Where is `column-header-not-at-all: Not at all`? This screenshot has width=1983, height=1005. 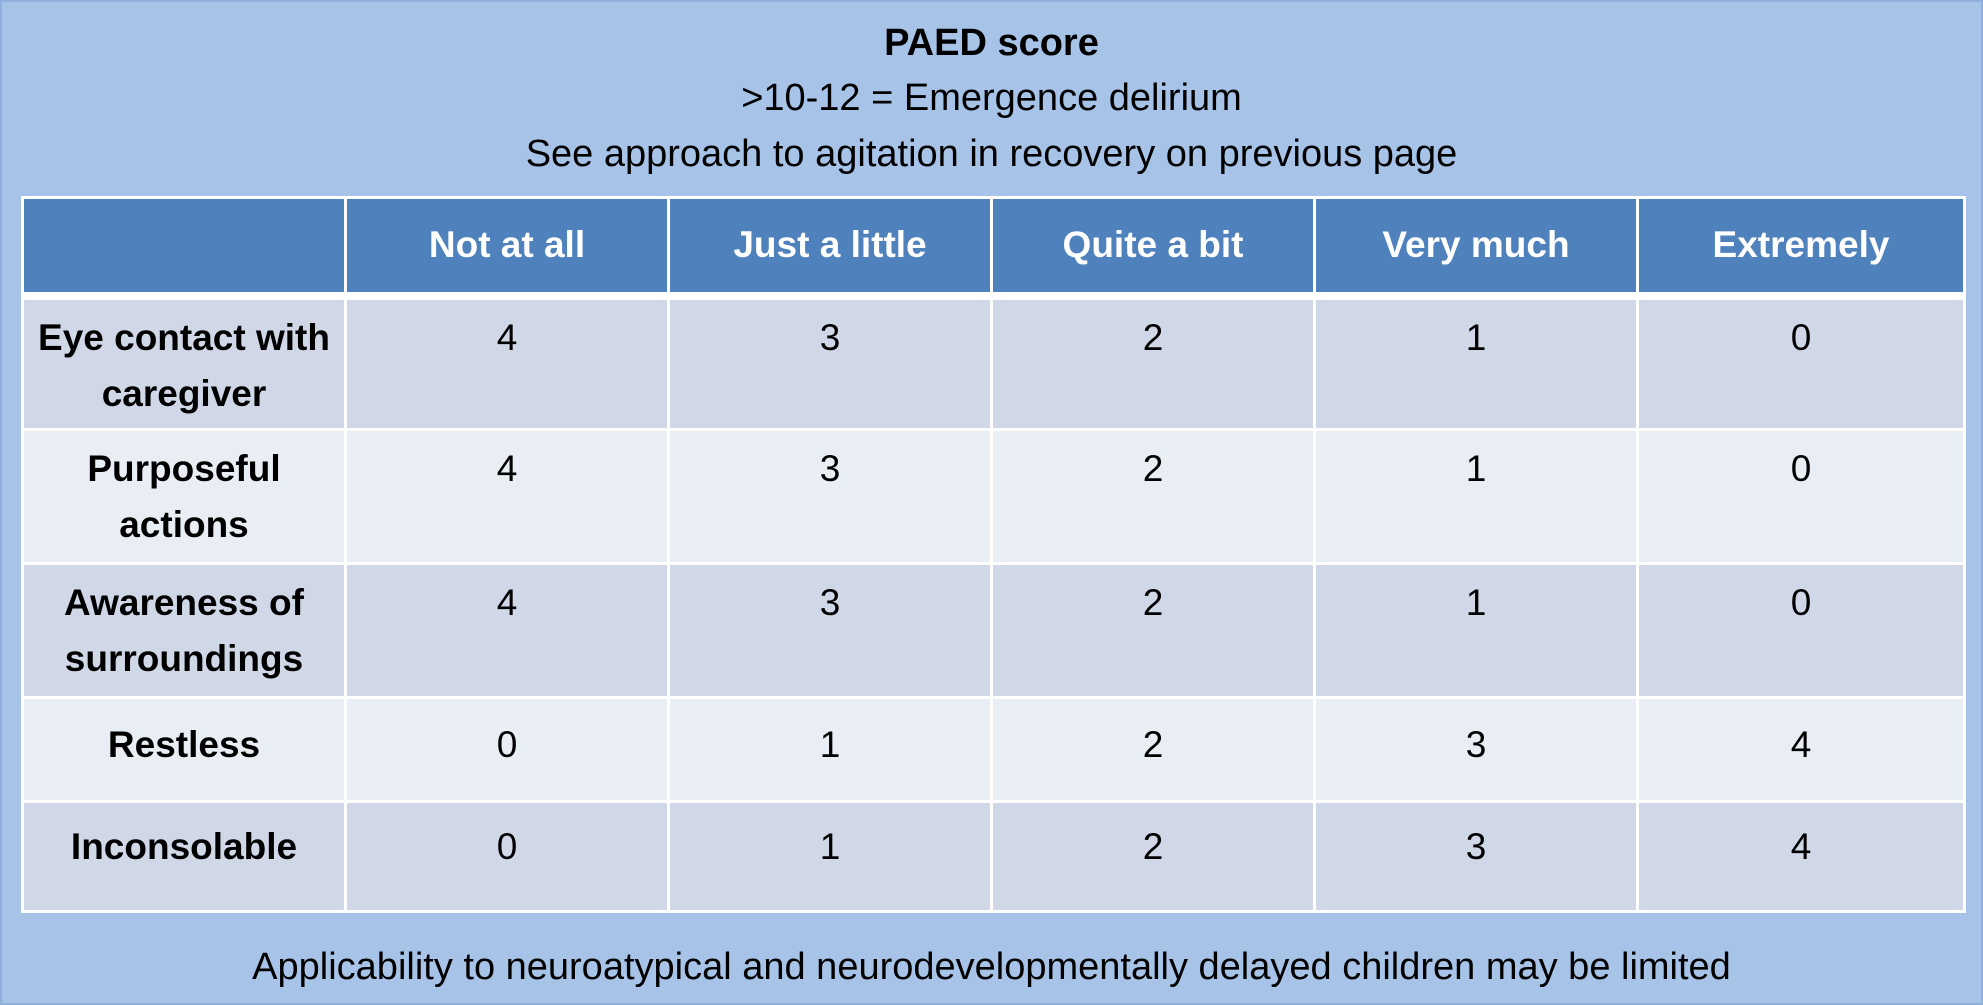
column-header-not-at-all: Not at all is located at coordinates (507, 248).